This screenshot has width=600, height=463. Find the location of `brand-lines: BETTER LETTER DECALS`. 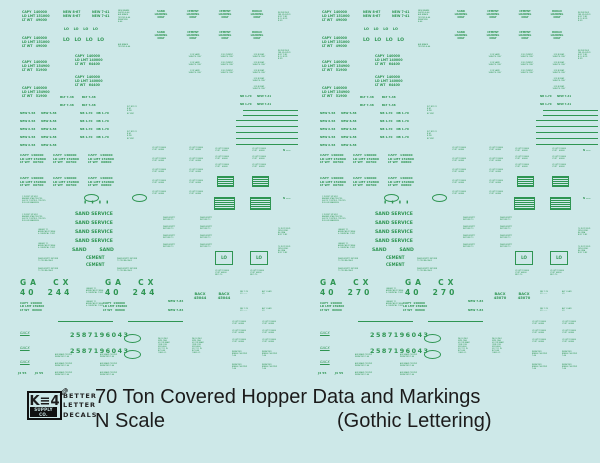

brand-lines: BETTER LETTER DECALS is located at coordinates (80, 406).